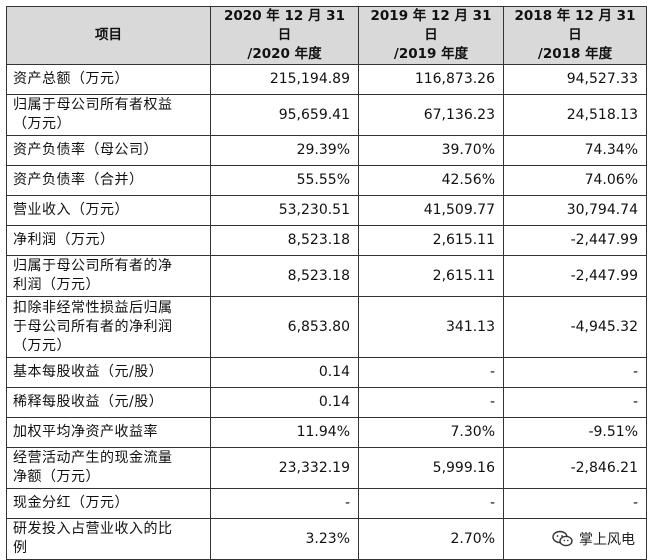 The image size is (652, 560). I want to click on table-row: 资产总额（万元） 215,194.89 116,873.26 94,527.33, so click(326, 79).